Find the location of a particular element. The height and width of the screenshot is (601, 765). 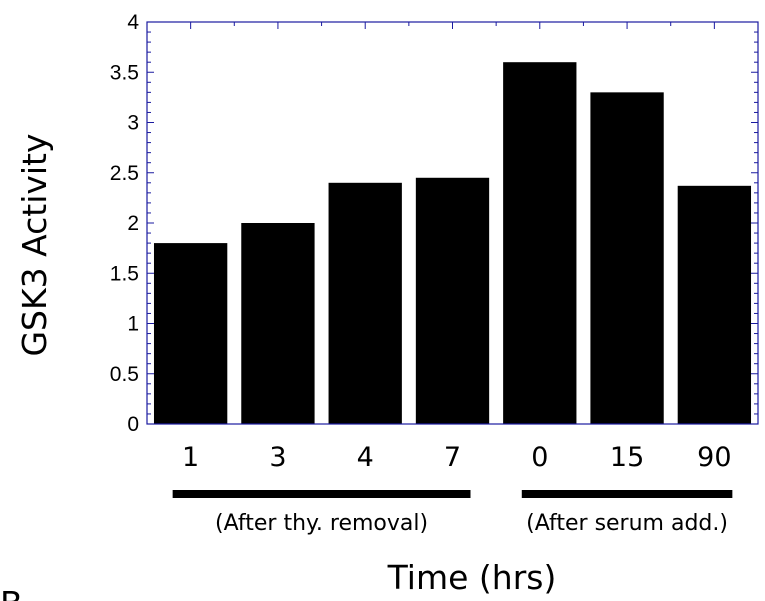

x-tick-label: 90 is located at coordinates (714, 457).